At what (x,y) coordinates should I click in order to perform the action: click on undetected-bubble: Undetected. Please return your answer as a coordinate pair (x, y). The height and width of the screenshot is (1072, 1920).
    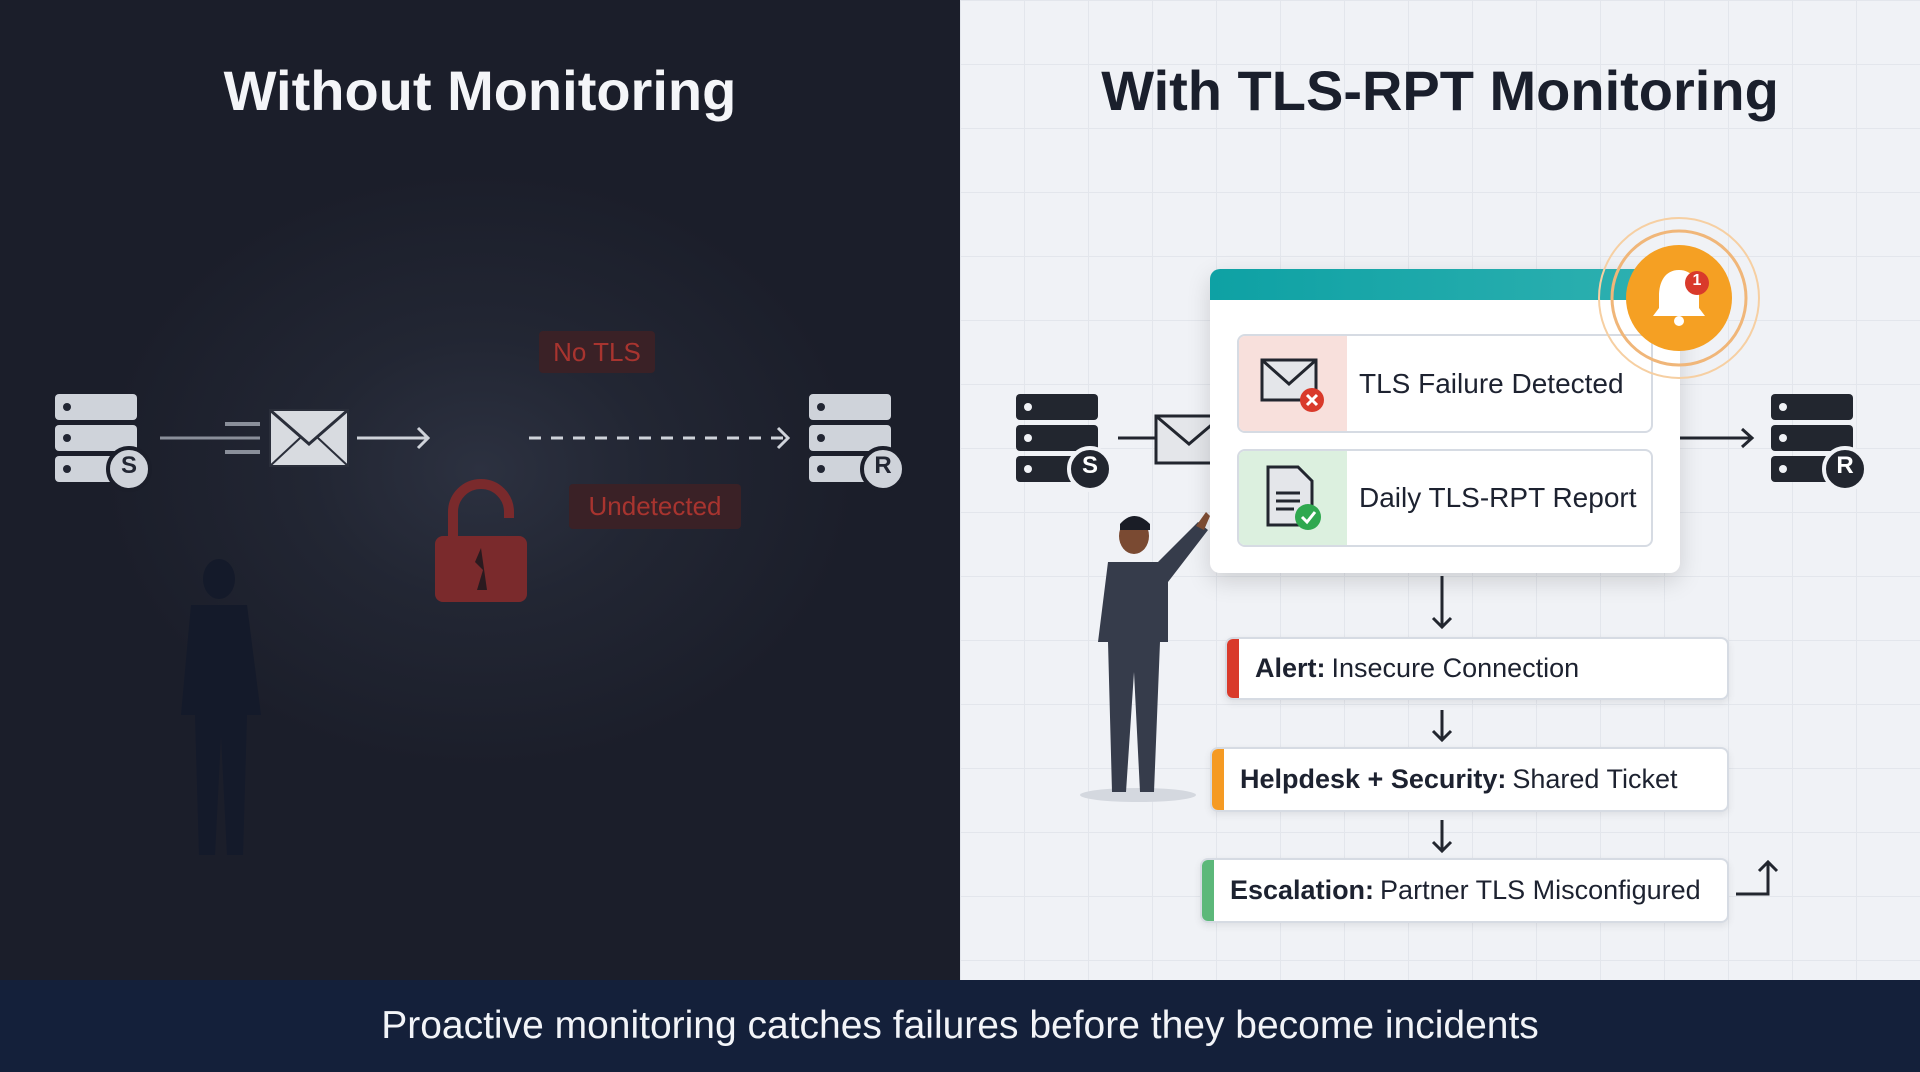
    Looking at the image, I should click on (655, 506).